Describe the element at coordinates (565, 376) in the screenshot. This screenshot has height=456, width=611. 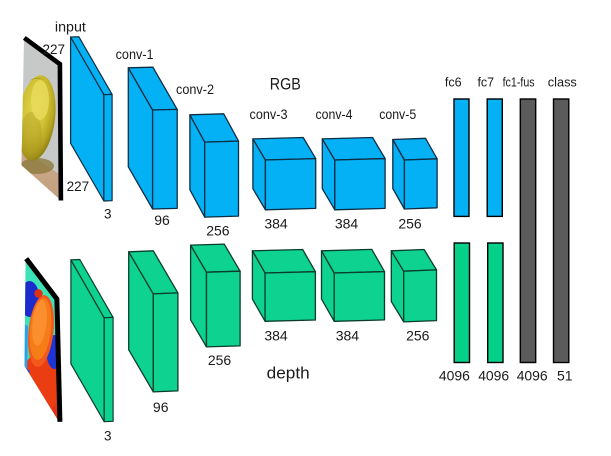
I see `svg-text: 51` at that location.